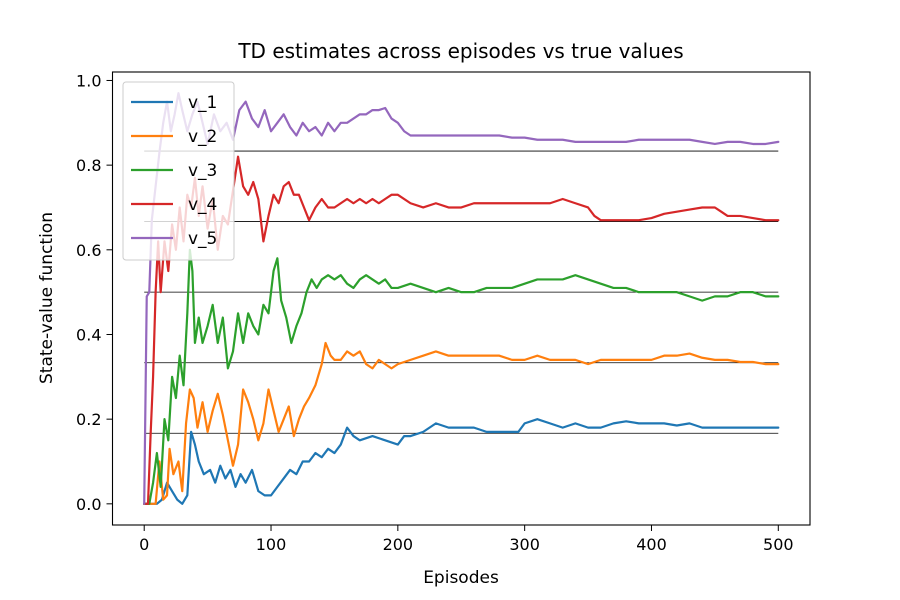 The width and height of the screenshot is (900, 600). I want to click on legend-label-v-4: v_4, so click(202, 205).